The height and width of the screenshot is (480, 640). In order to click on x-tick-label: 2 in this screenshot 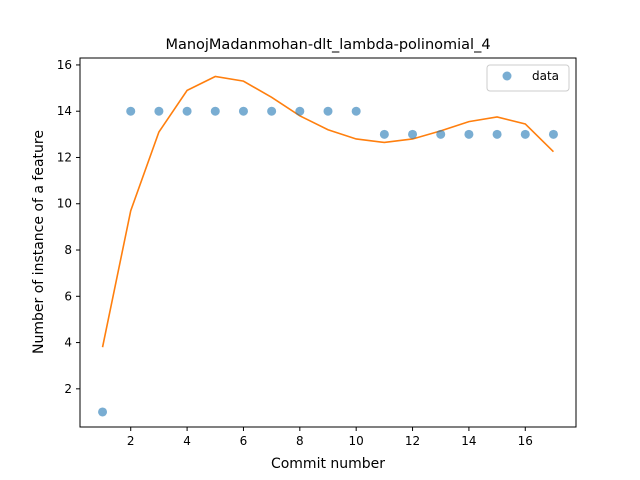, I will do `click(131, 441)`.